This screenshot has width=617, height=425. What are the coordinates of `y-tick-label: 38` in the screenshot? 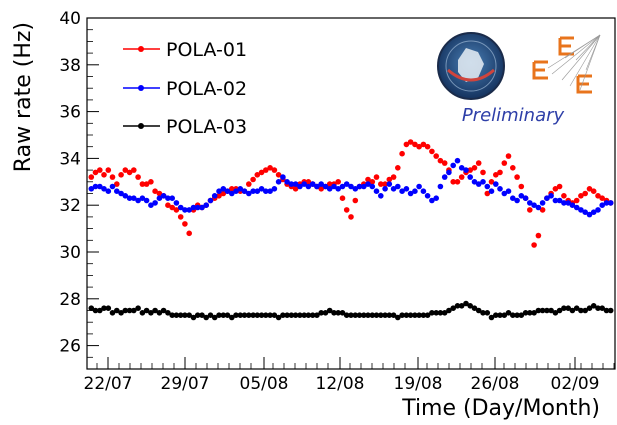 It's located at (70, 66).